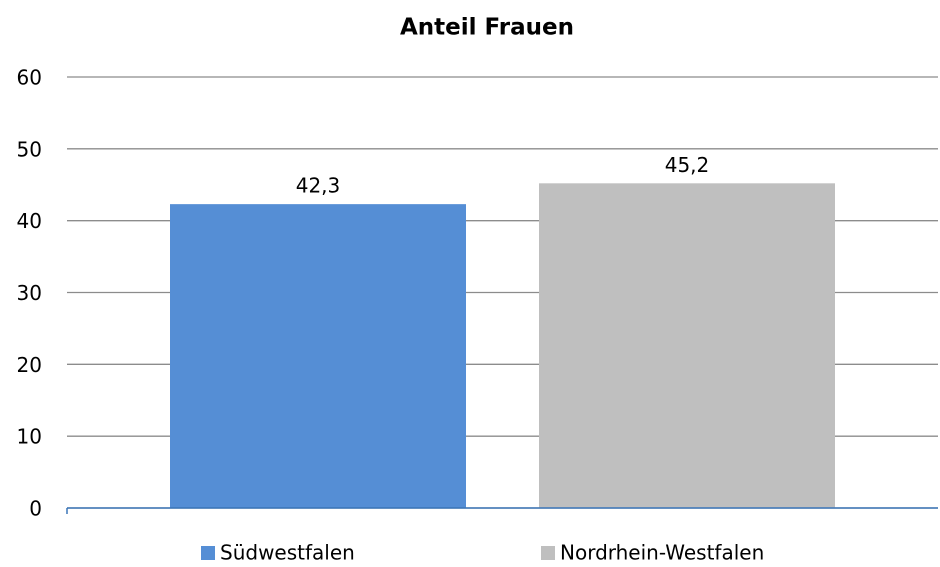  Describe the element at coordinates (687, 165) in the screenshot. I see `value-label: 45,2` at that location.